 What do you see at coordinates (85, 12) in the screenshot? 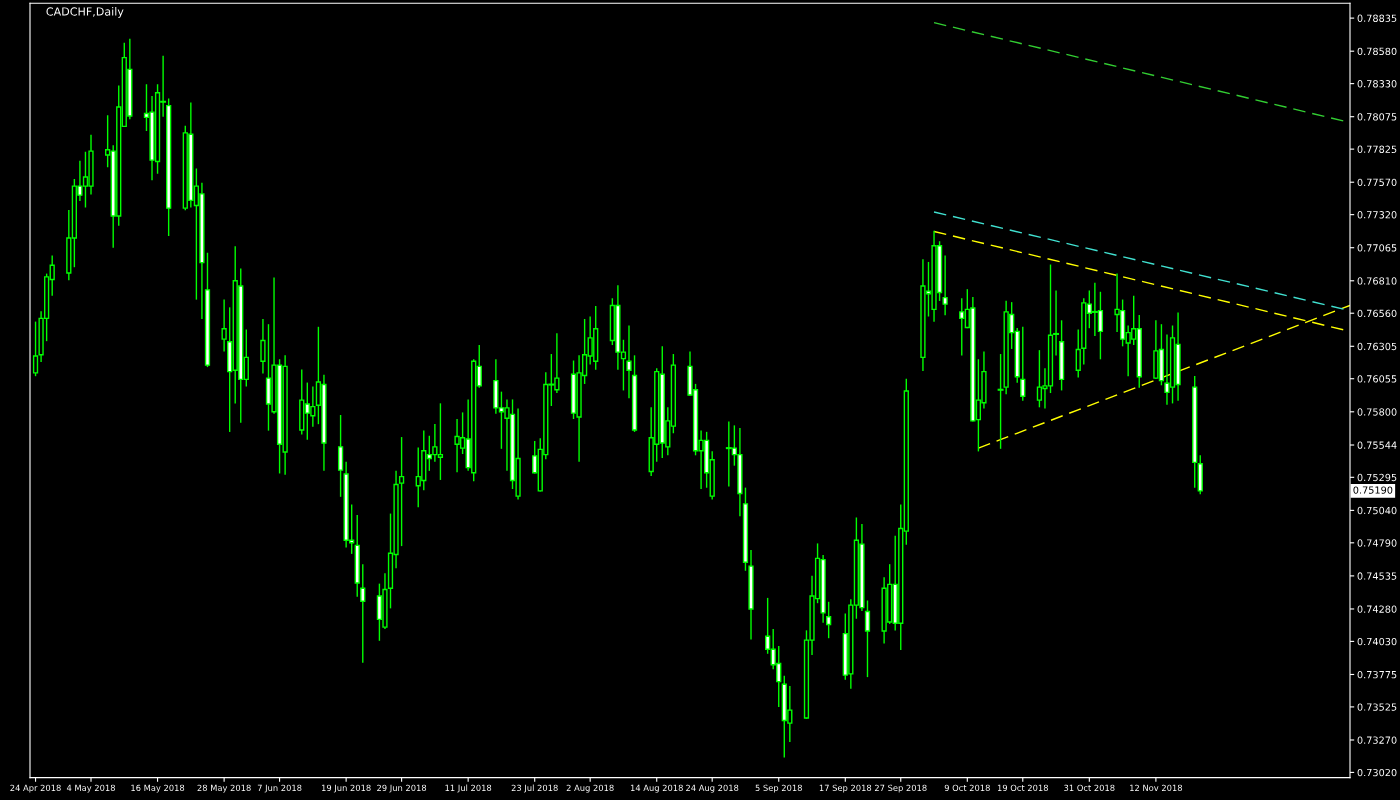
I see `chart-title: CADCHF,Daily` at bounding box center [85, 12].